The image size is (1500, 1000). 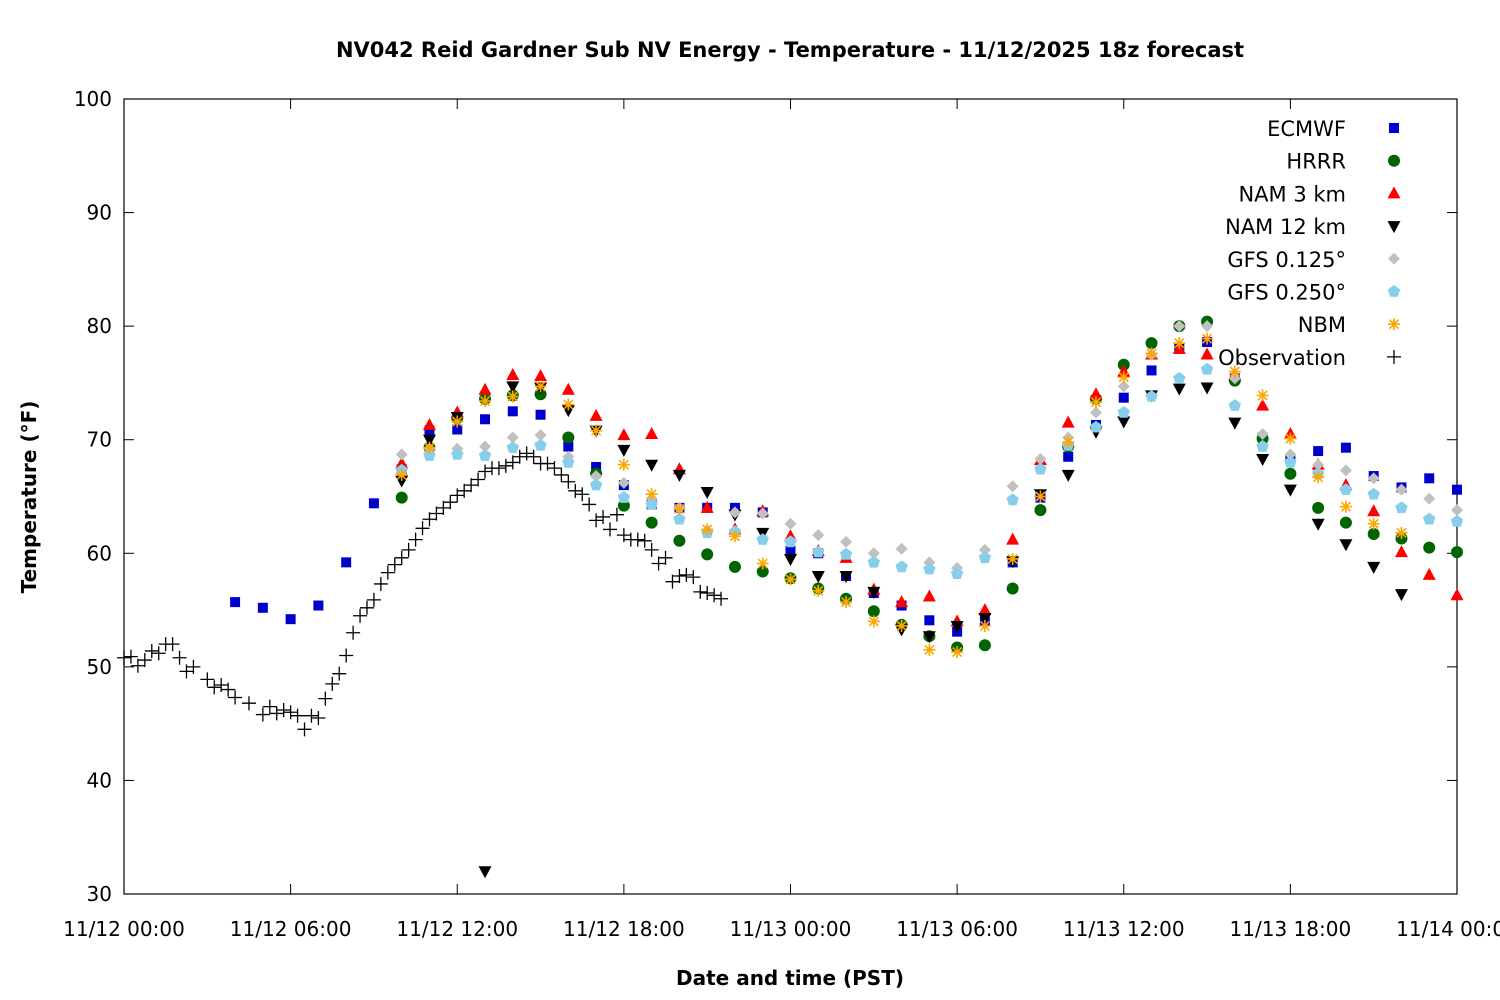 I want to click on series-observation, so click(x=423, y=591).